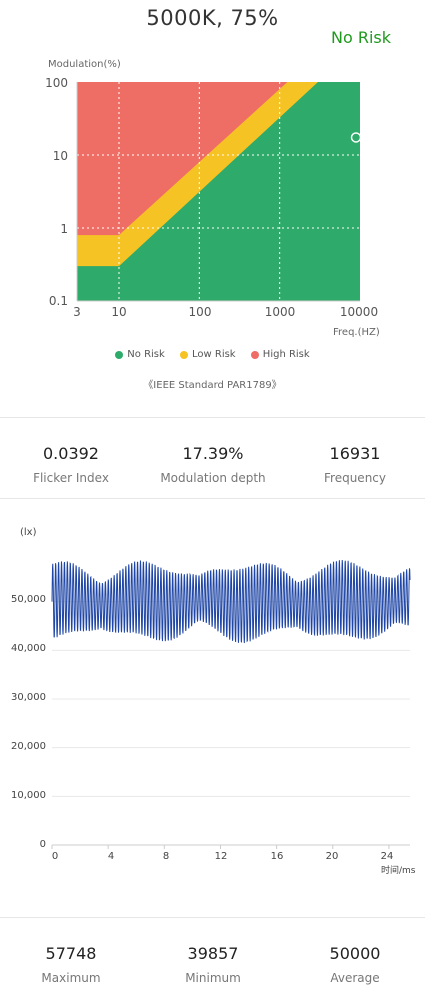 The image size is (425, 1000). I want to click on legend-item-high-risk: High Risk, so click(280, 354).